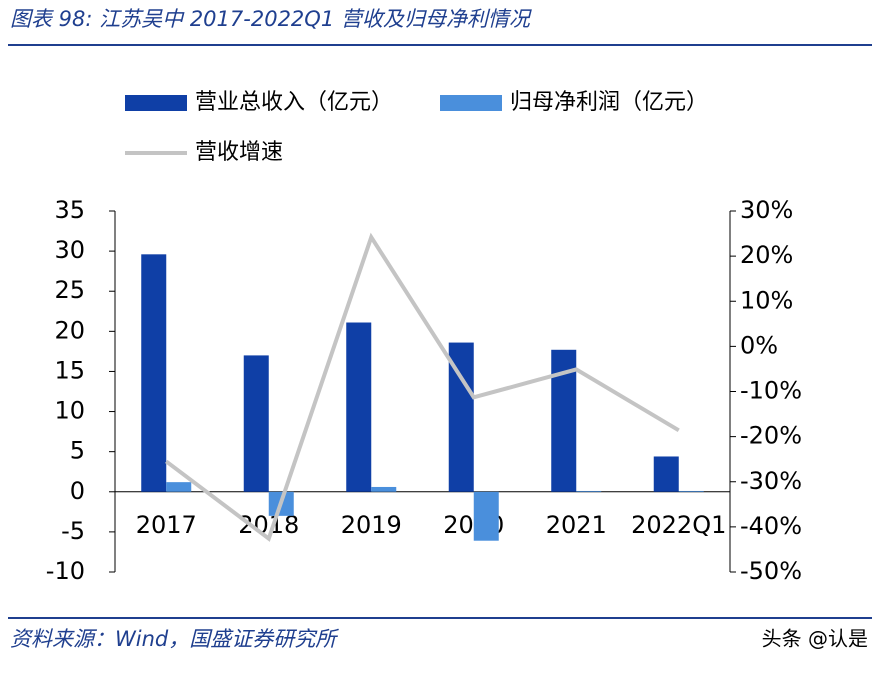 Image resolution: width=879 pixels, height=674 pixels. I want to click on y2-tick-label: -10%, so click(771, 391).